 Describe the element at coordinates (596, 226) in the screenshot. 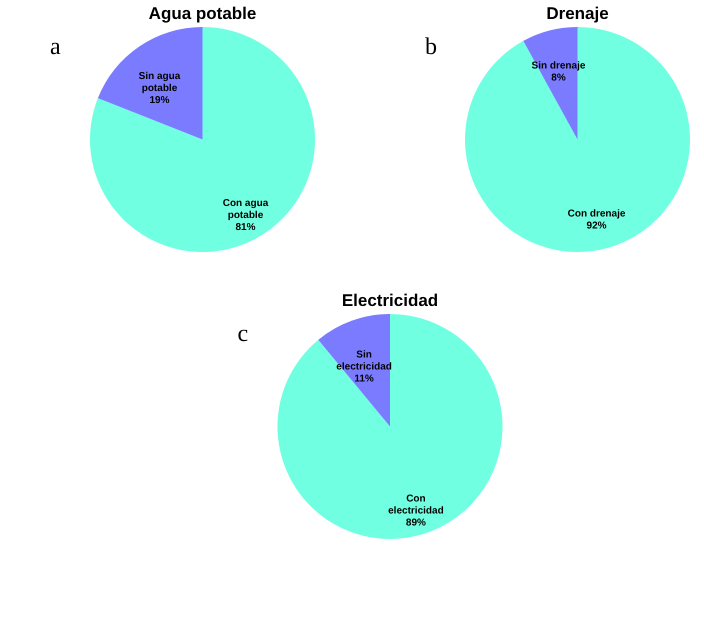

I see `data-label: 92%` at that location.